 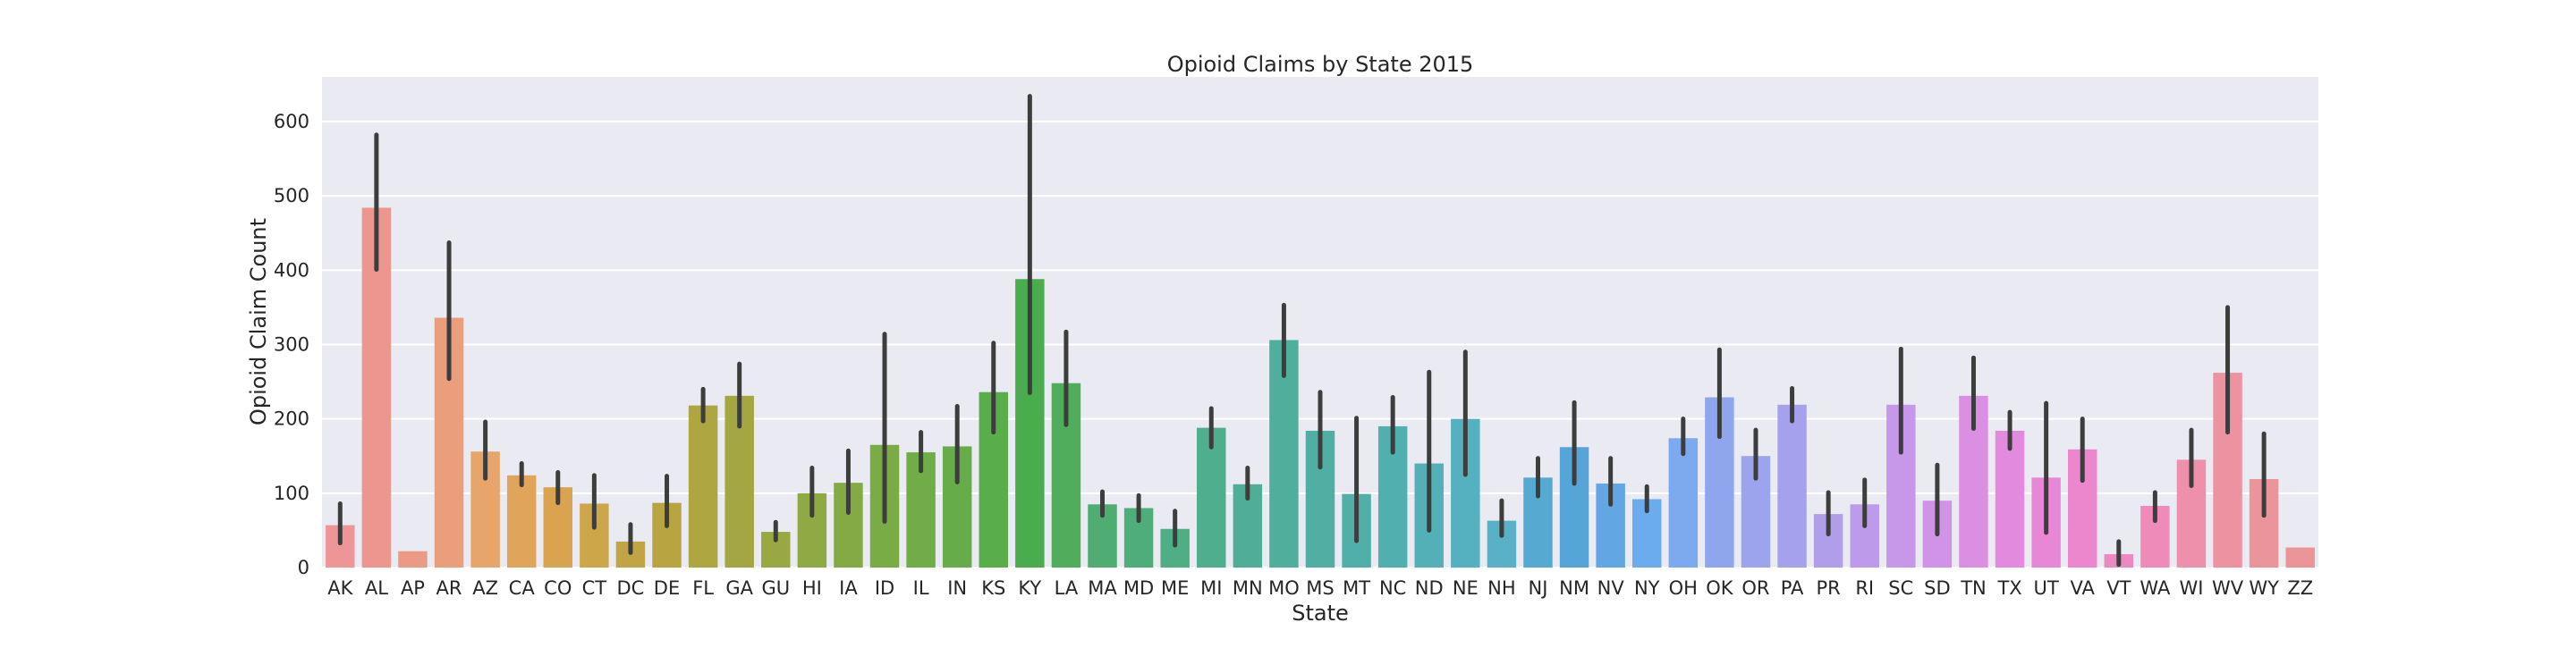 I want to click on x-tick-label-FL: FL, so click(x=703, y=588).